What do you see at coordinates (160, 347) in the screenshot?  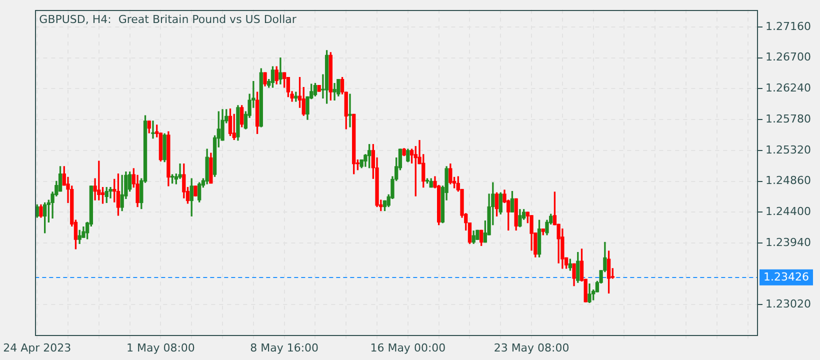 I see `x-tick-label: 1 May 08:00` at bounding box center [160, 347].